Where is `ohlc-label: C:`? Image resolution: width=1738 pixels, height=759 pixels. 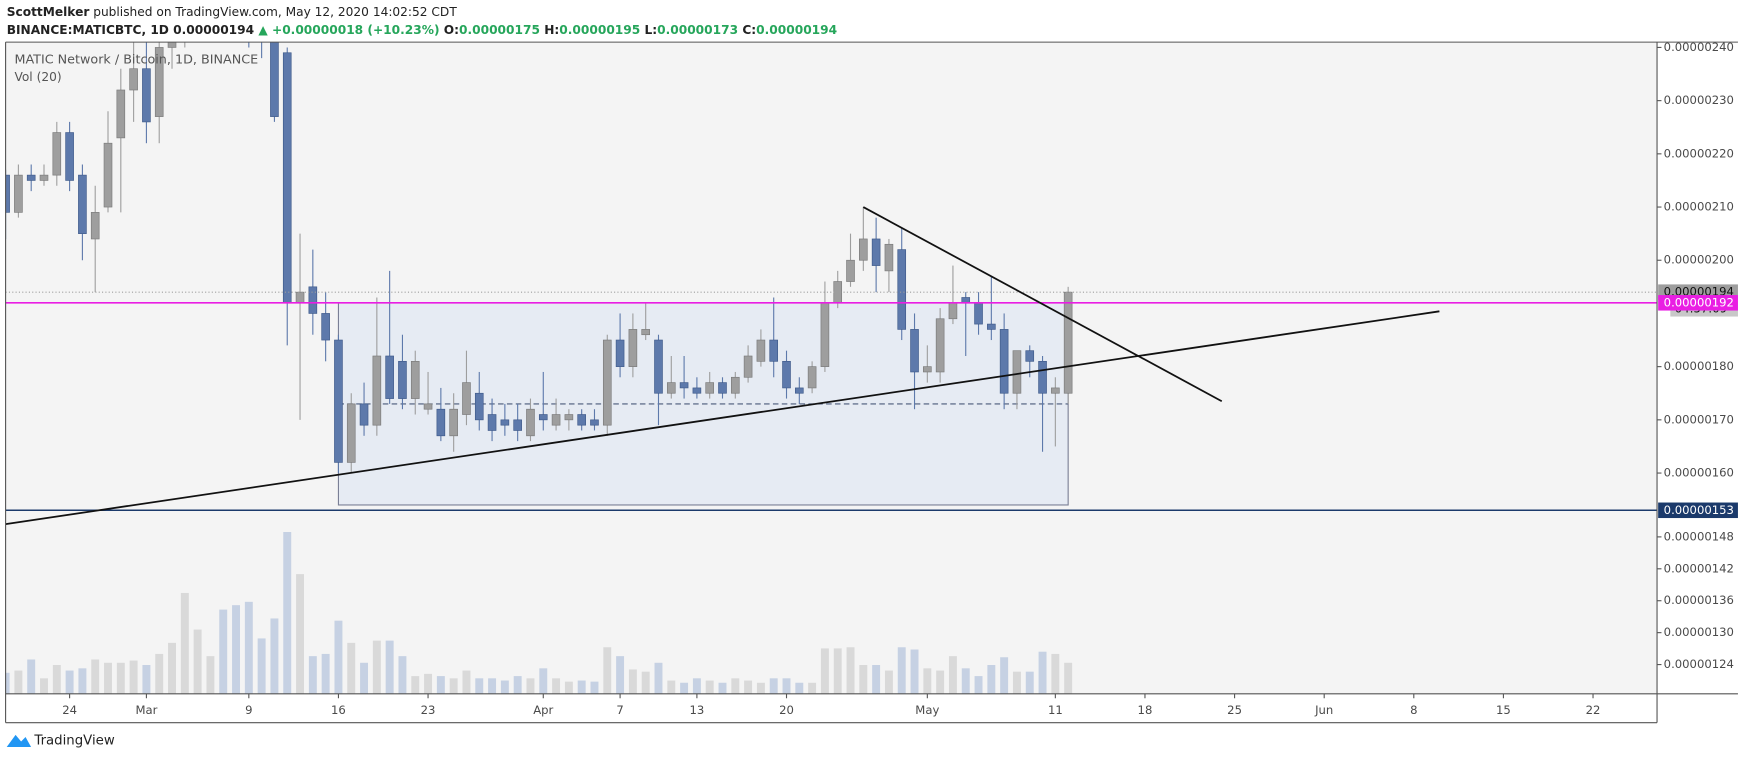
ohlc-label: C: is located at coordinates (749, 29).